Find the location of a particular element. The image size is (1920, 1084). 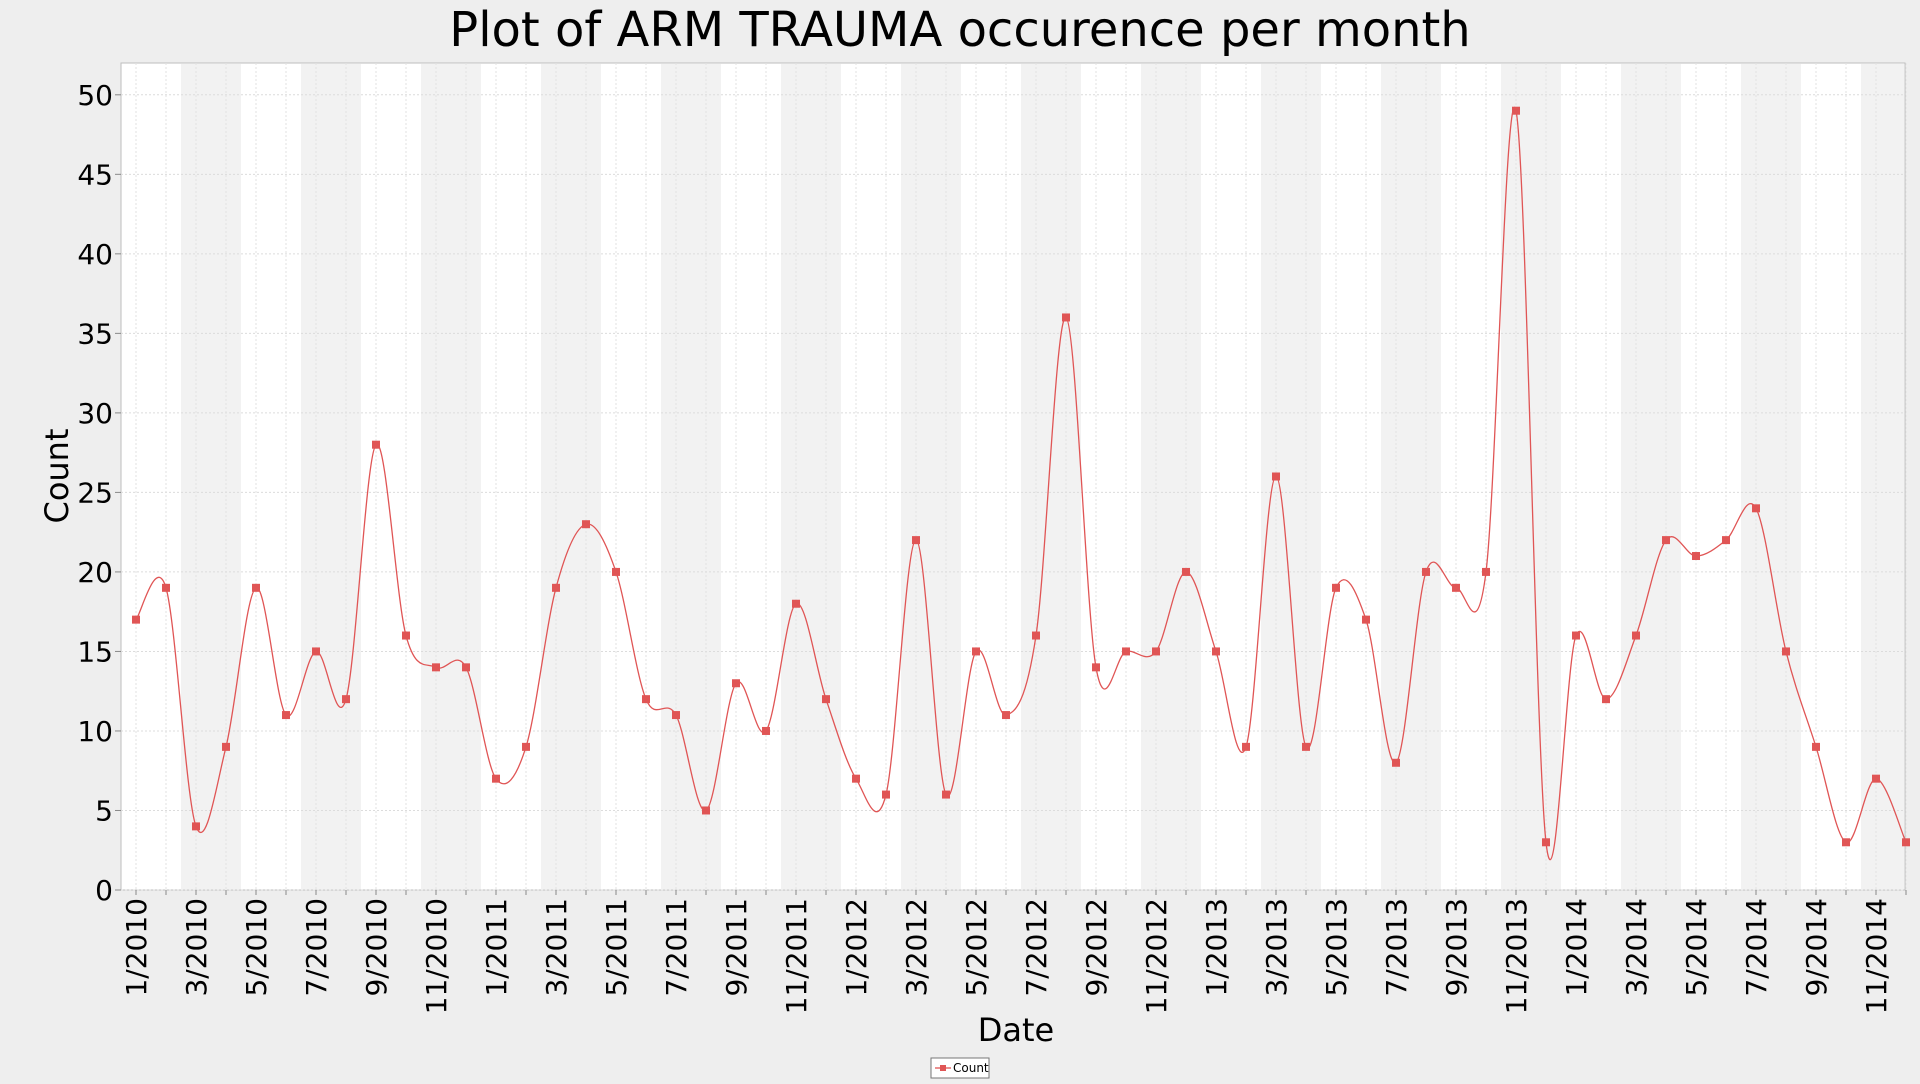

data-point-2-2014 is located at coordinates (1606, 699).